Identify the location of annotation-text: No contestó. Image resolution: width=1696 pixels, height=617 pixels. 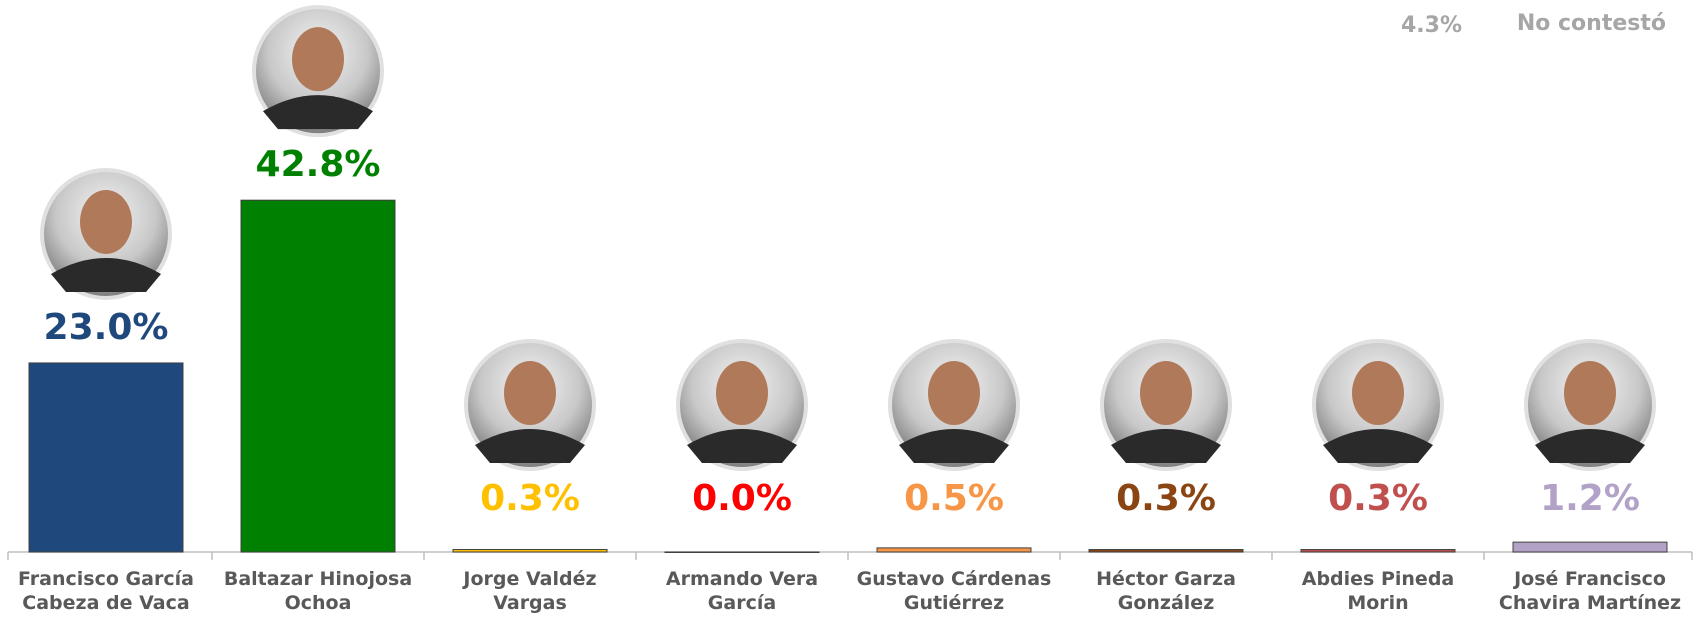
(1591, 23).